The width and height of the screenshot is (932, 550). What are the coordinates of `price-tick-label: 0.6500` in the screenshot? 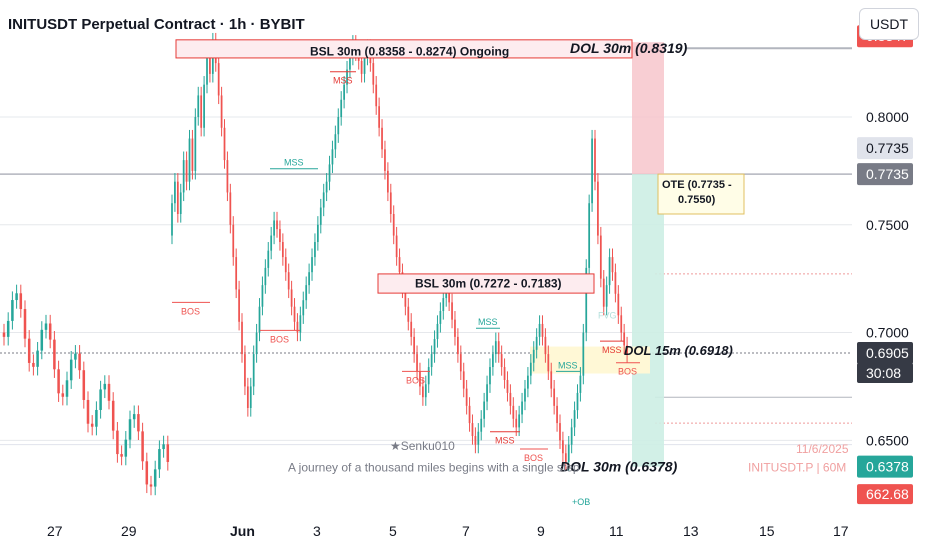 It's located at (887, 440).